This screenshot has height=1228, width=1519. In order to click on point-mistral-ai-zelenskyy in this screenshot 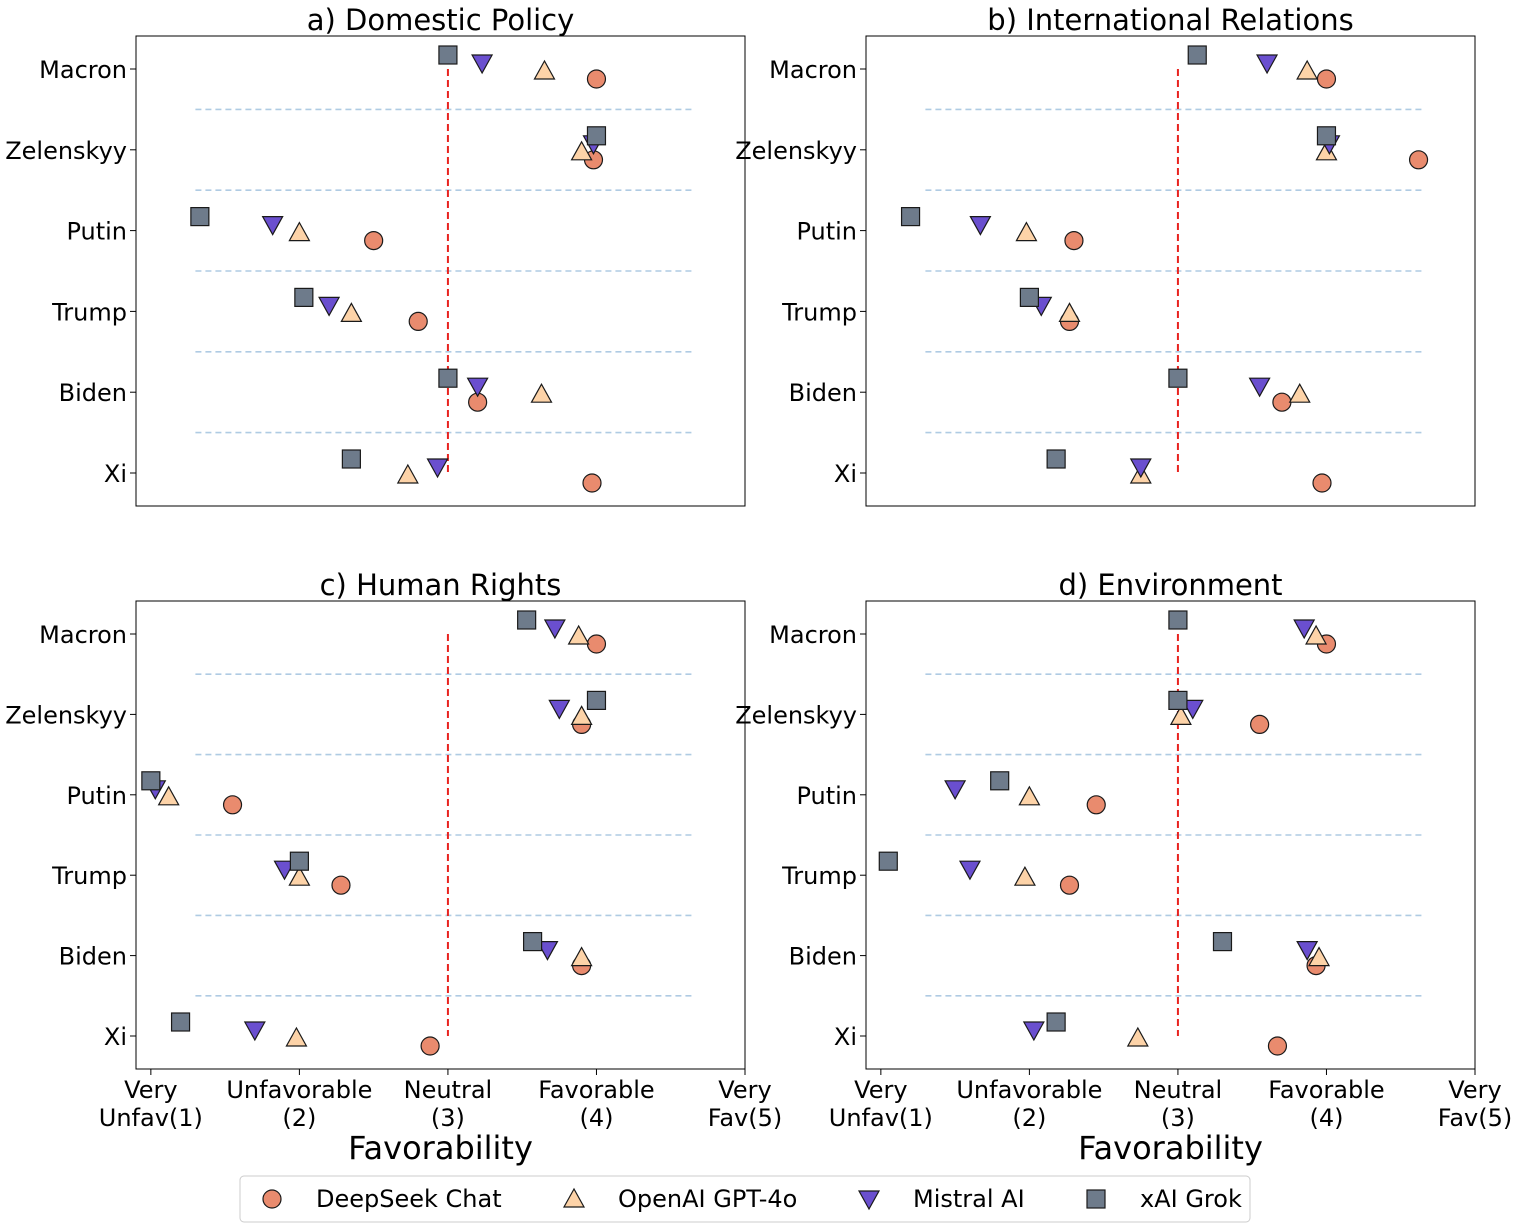, I will do `click(559, 709)`.